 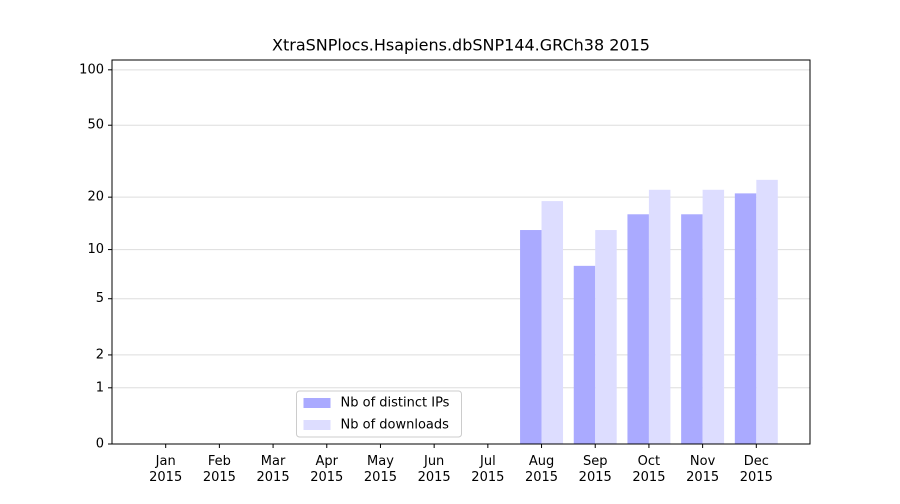 What do you see at coordinates (100, 387) in the screenshot?
I see `y-tick-label: 1` at bounding box center [100, 387].